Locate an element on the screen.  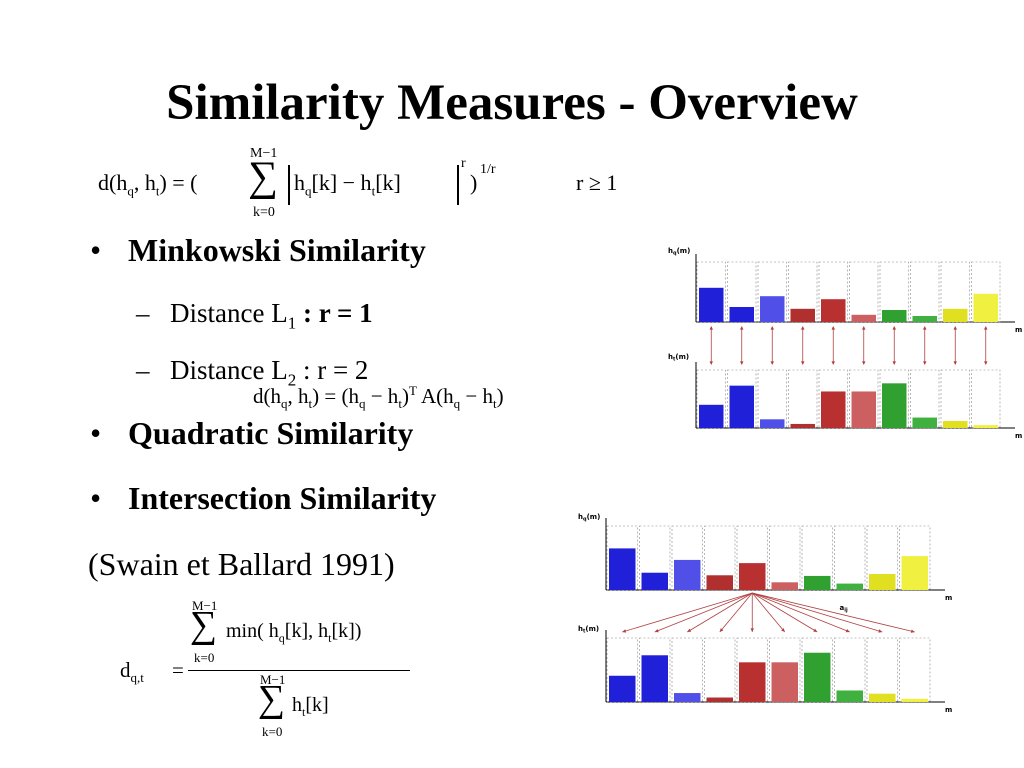
qf-q: q is located at coordinates (284, 404).